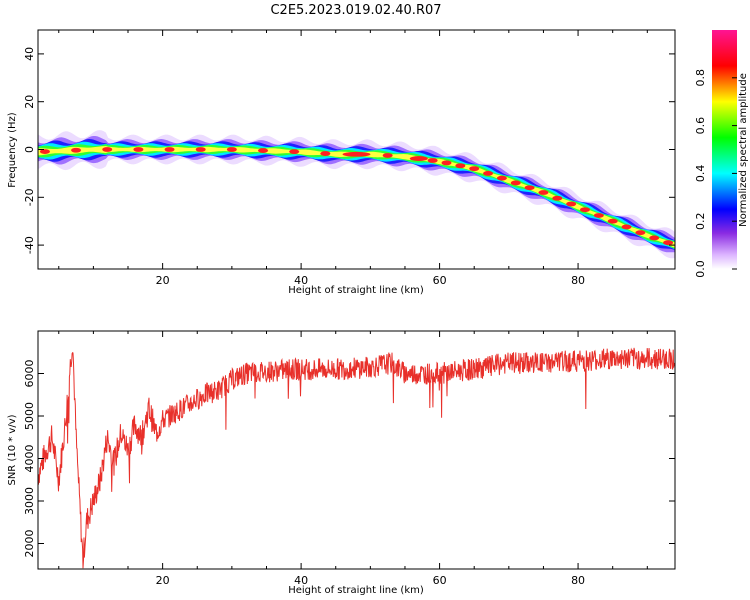  I want to click on spectrogram-x-label: Height of straight line (km), so click(356, 290).